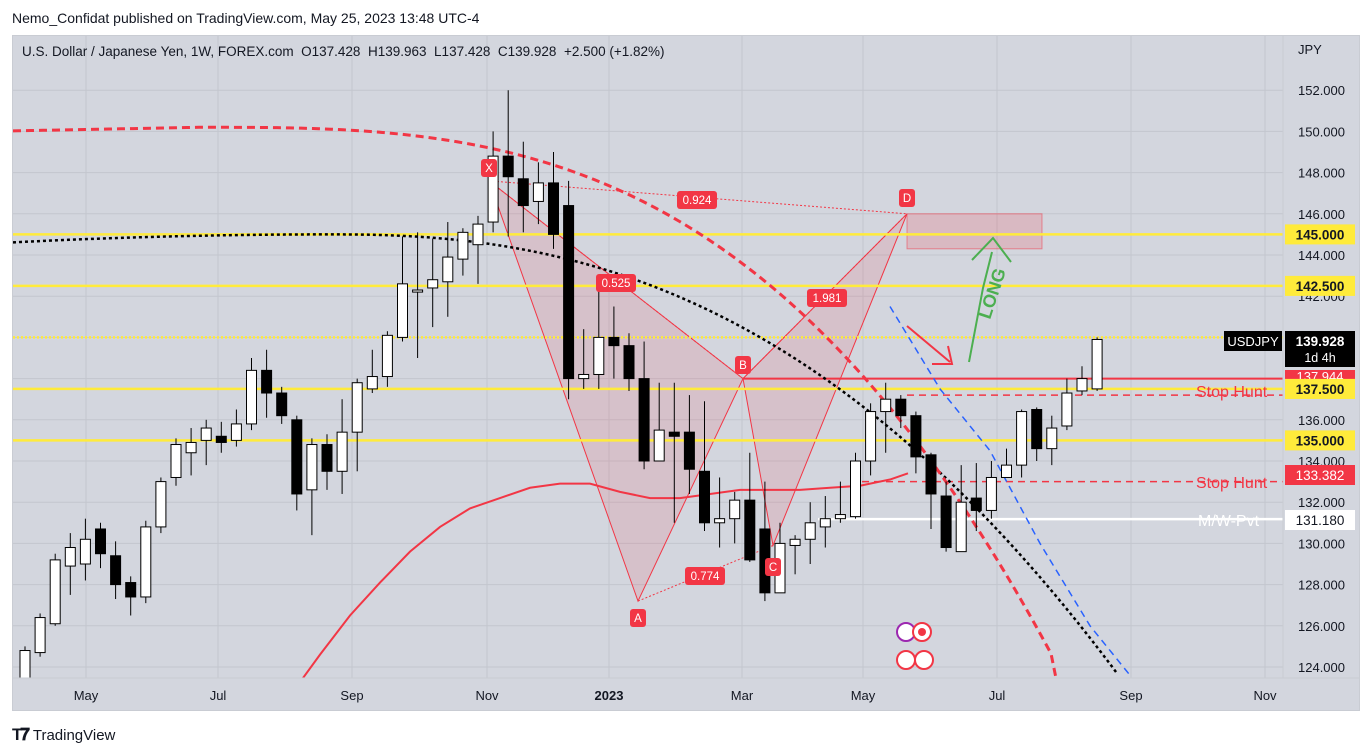 The width and height of the screenshot is (1372, 756). Describe the element at coordinates (21, 734) in the screenshot. I see `tradingview-logo-icon: T𝟕` at that location.